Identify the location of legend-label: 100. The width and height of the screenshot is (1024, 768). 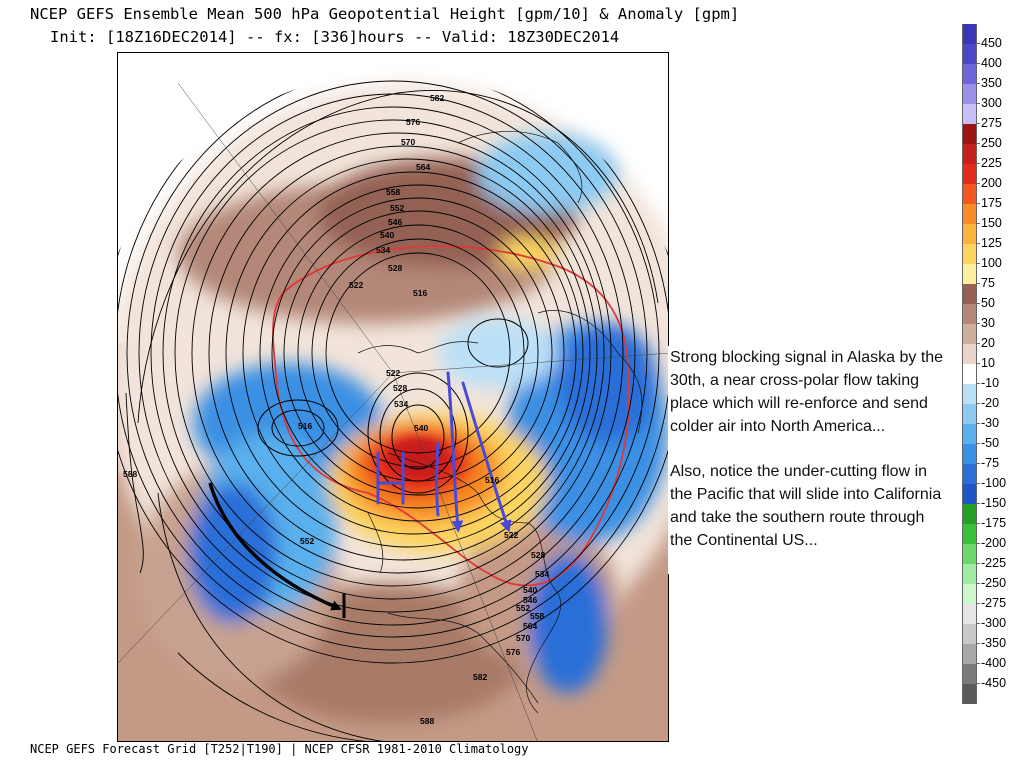
(991, 263).